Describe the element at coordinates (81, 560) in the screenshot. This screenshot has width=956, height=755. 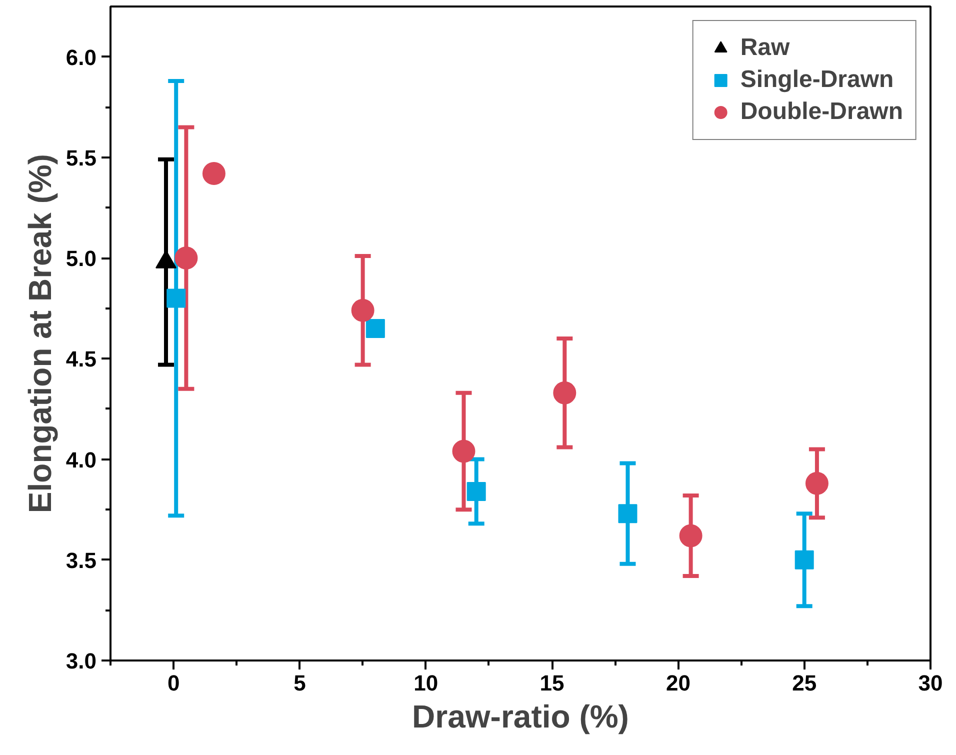
I see `y-tick-label: 3.5` at that location.